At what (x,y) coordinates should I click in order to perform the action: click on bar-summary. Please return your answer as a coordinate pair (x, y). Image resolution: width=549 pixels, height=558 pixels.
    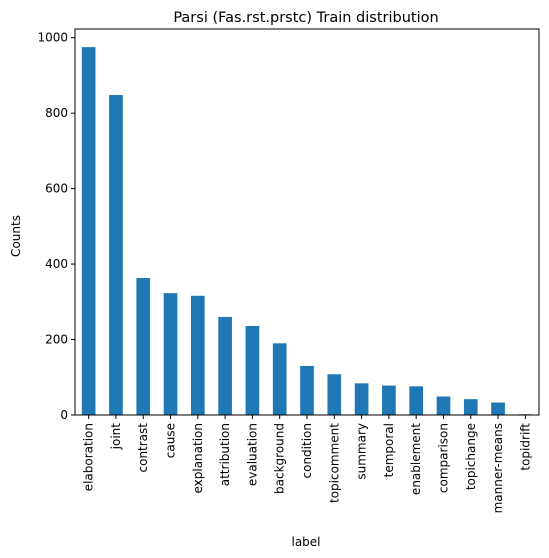
    Looking at the image, I should click on (361, 399).